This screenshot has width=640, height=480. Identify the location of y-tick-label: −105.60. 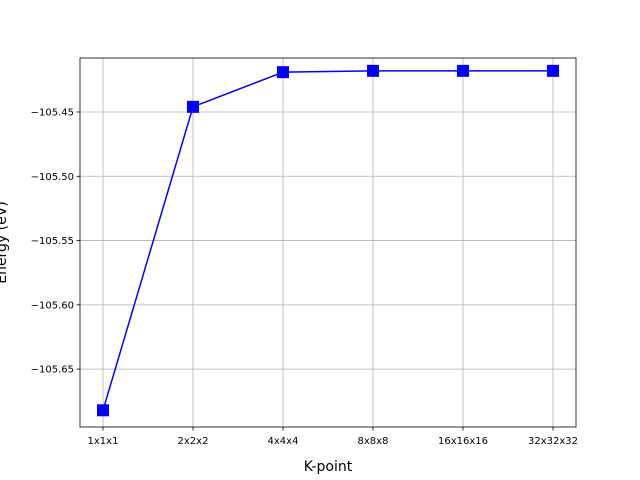
(52, 305).